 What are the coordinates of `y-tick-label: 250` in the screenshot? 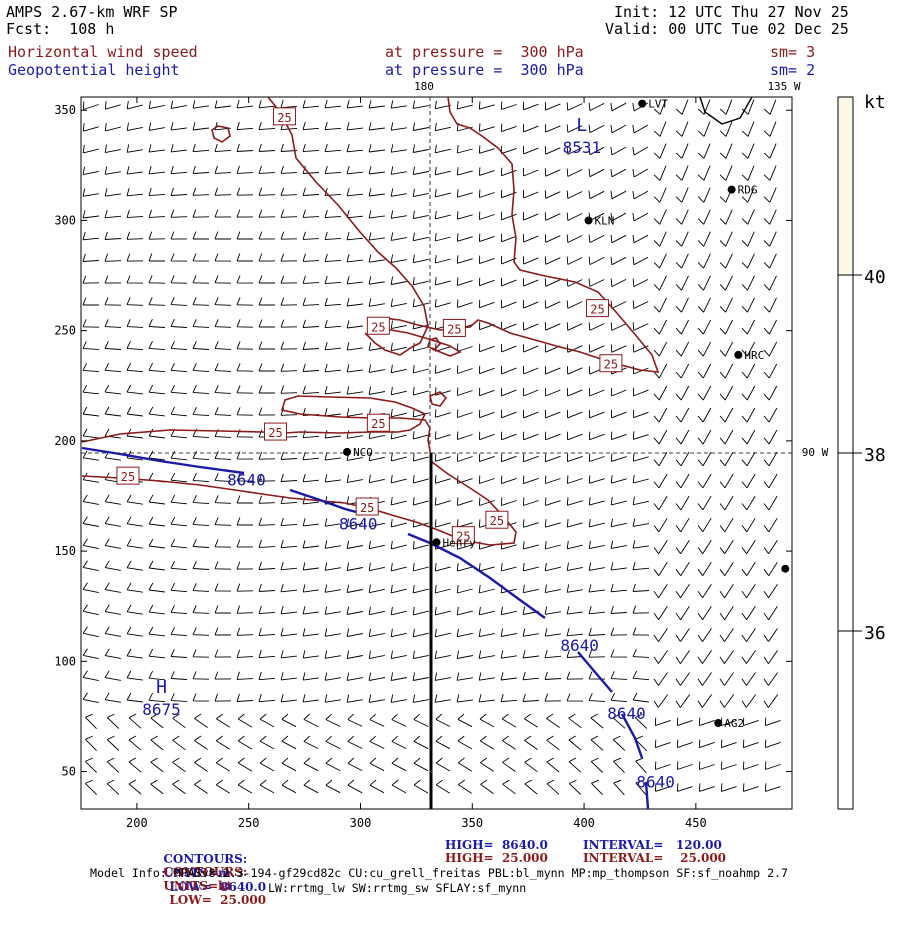 It's located at (65, 331).